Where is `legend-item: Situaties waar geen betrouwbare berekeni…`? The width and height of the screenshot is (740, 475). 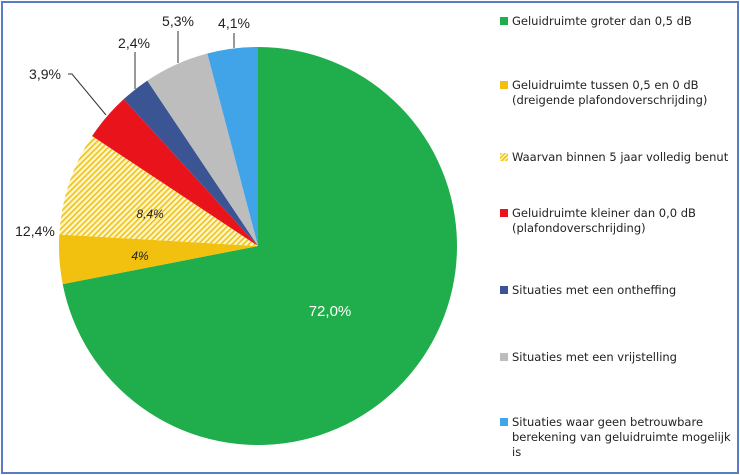
legend-item: Situaties waar geen betrouwbare berekeni… is located at coordinates (618, 437).